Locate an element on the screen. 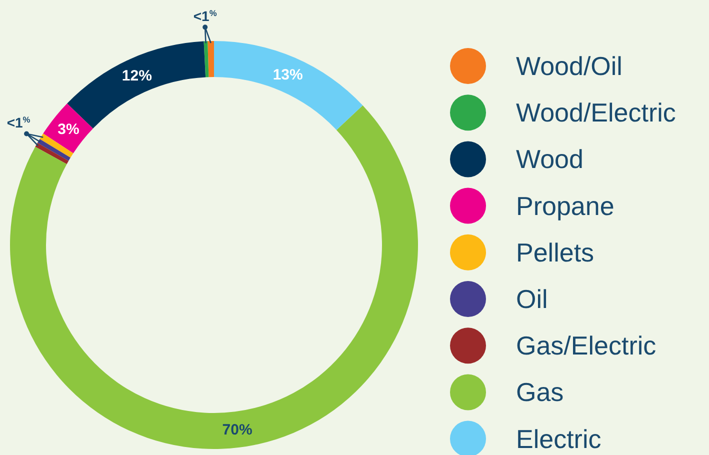  legend-label: Oil is located at coordinates (532, 299).